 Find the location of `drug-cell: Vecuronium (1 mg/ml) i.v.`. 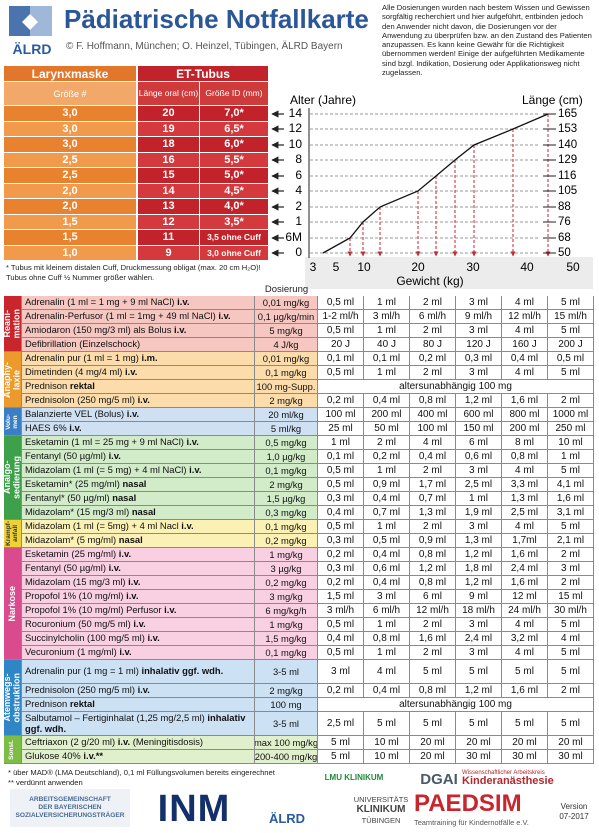

drug-cell: Vecuronium (1 mg/ml) i.v. is located at coordinates (138, 653).